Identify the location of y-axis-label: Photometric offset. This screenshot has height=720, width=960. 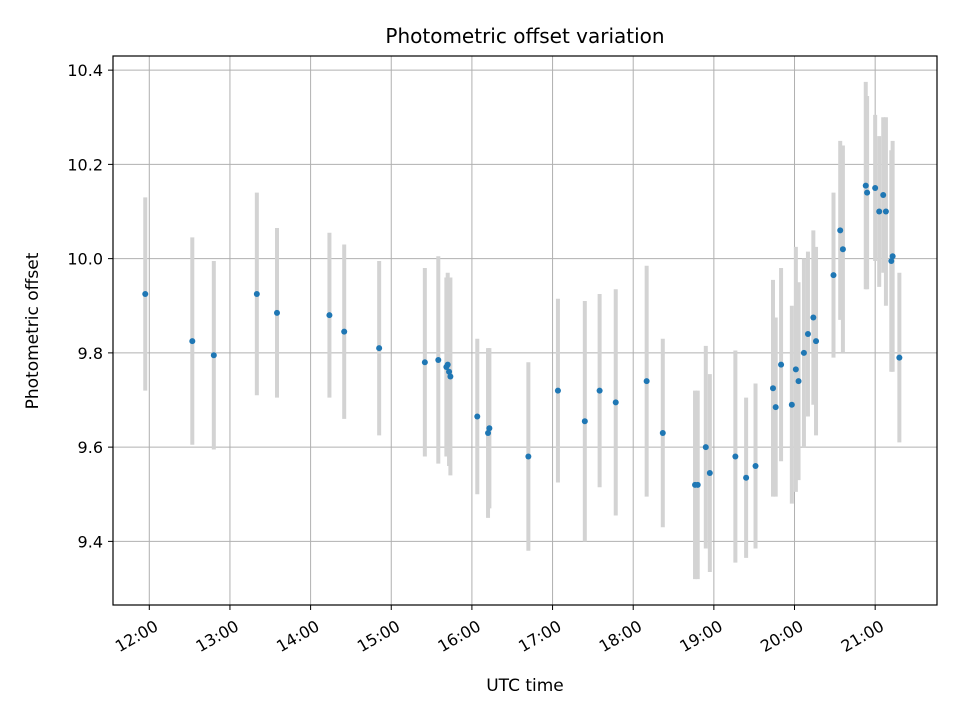
(33, 330).